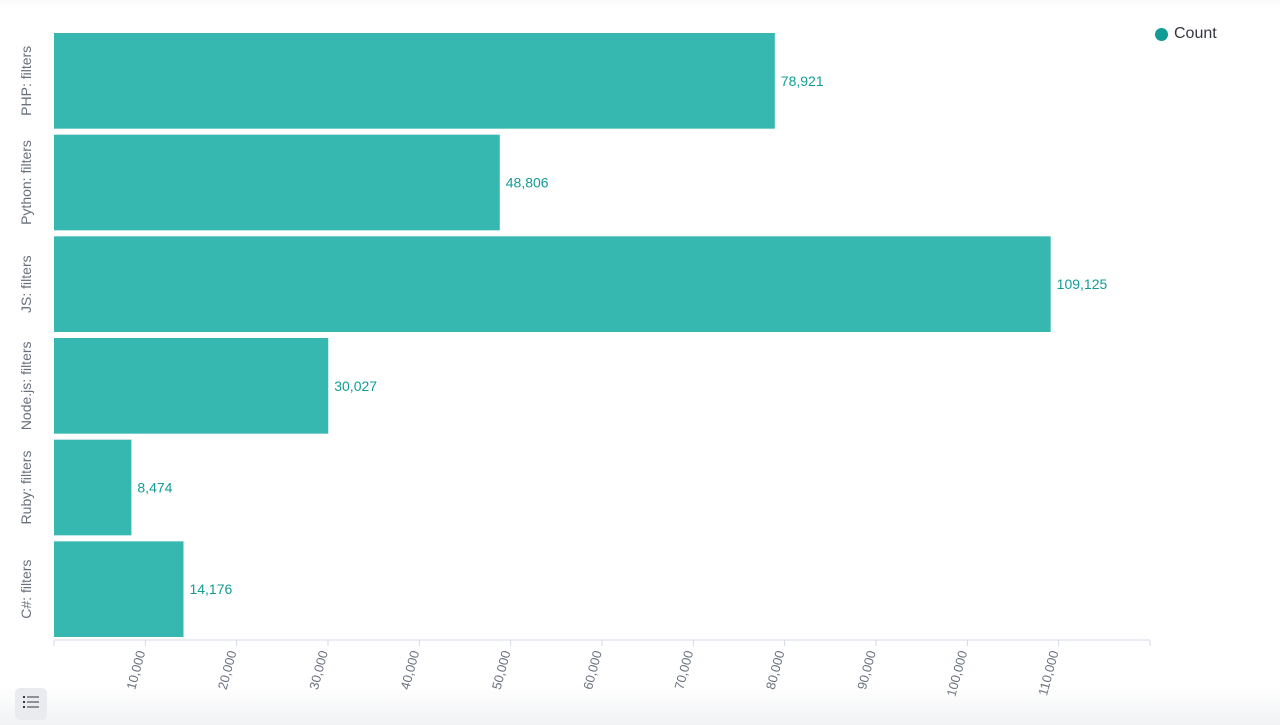 The height and width of the screenshot is (725, 1280). What do you see at coordinates (683, 670) in the screenshot?
I see `x-tick-label: 70,000` at bounding box center [683, 670].